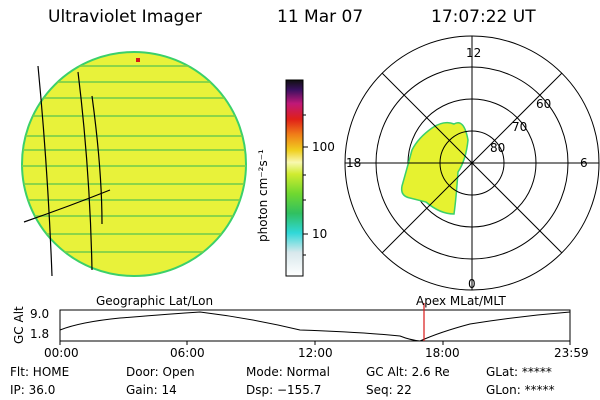 The height and width of the screenshot is (400, 600). I want to click on status-glat: GLat: *****, so click(519, 372).